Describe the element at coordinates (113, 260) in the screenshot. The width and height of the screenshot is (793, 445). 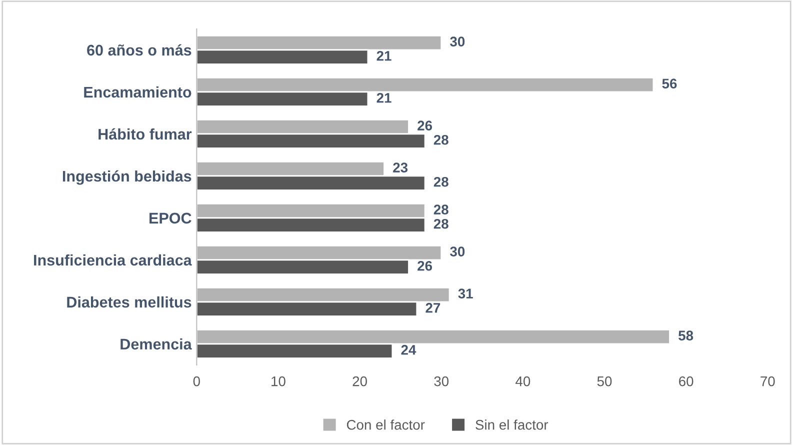
I see `y-tick-label: Insuficiencia cardiaca` at that location.